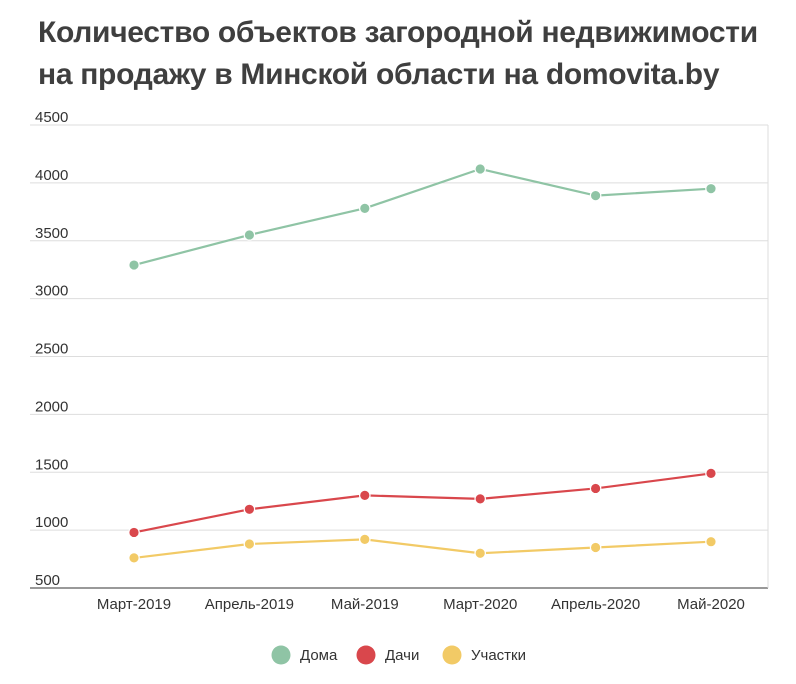 The height and width of the screenshot is (684, 796). What do you see at coordinates (402, 655) in the screenshot?
I see `legend-label: Дачи` at bounding box center [402, 655].